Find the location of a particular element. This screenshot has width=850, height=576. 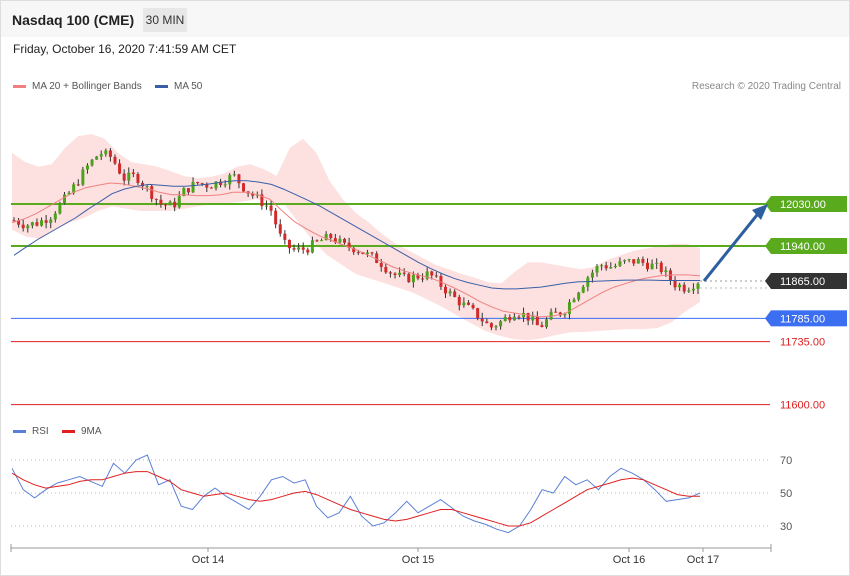

level-tag-11865.00 is located at coordinates (809, 281).